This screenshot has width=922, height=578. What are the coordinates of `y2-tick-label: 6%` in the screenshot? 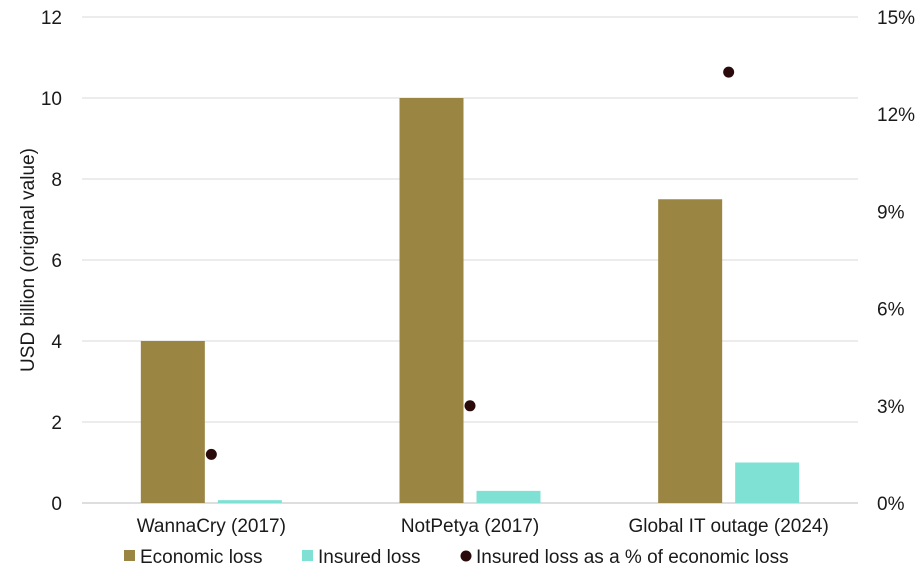 It's located at (891, 310).